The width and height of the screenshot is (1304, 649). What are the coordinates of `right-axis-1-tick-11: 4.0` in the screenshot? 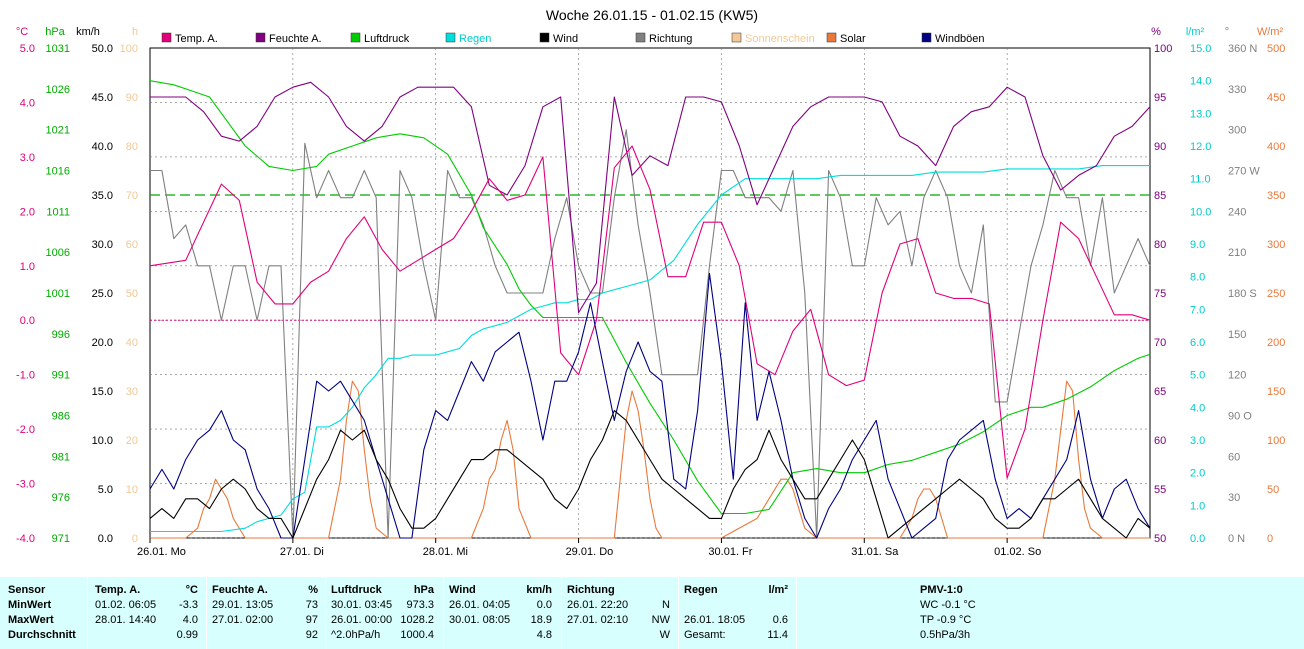 It's located at (1197, 408).